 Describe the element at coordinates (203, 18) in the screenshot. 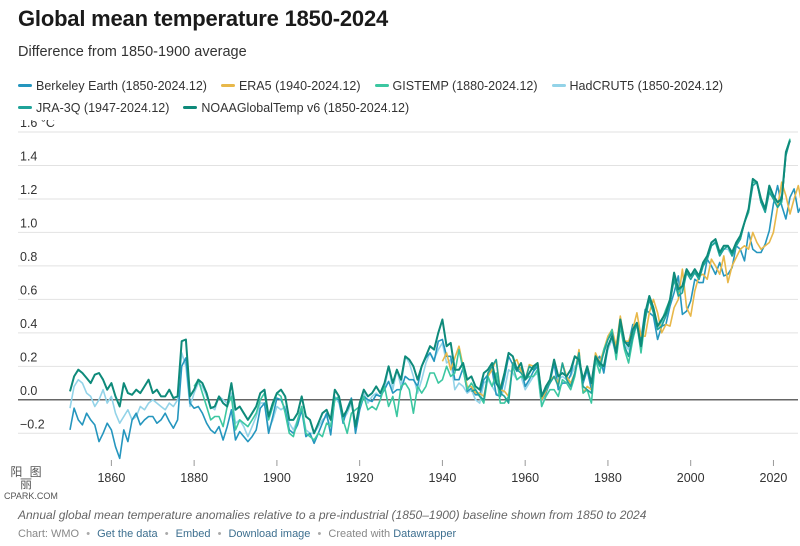

I see `chart-title: Global mean temperature 1850-2024` at that location.